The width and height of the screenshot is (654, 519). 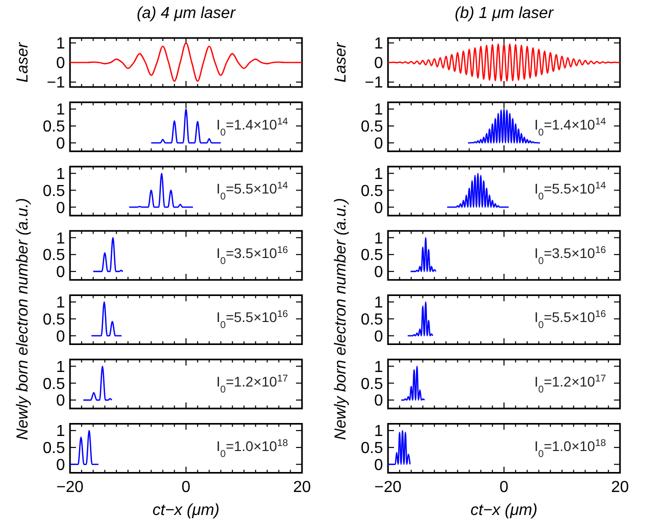 I want to click on chart-title: (a) 4 μm laser, so click(x=186, y=13).